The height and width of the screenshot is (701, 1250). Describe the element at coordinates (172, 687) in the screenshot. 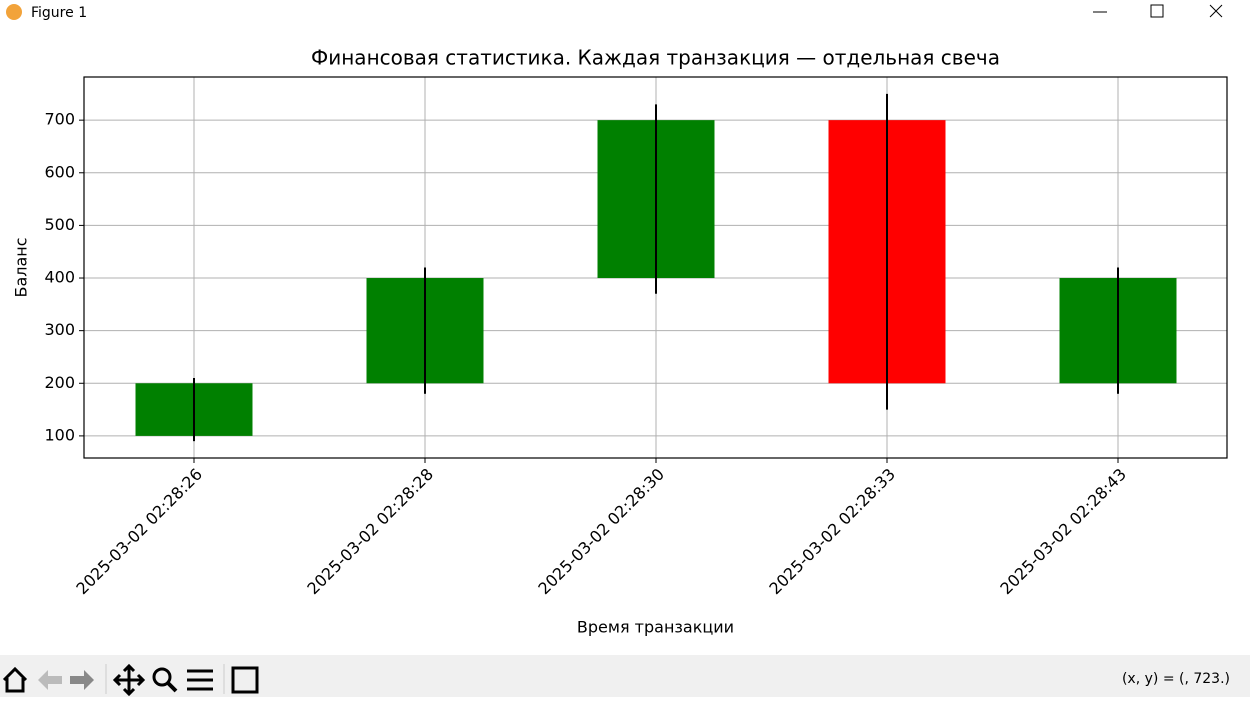

I see `zoom-handle` at that location.